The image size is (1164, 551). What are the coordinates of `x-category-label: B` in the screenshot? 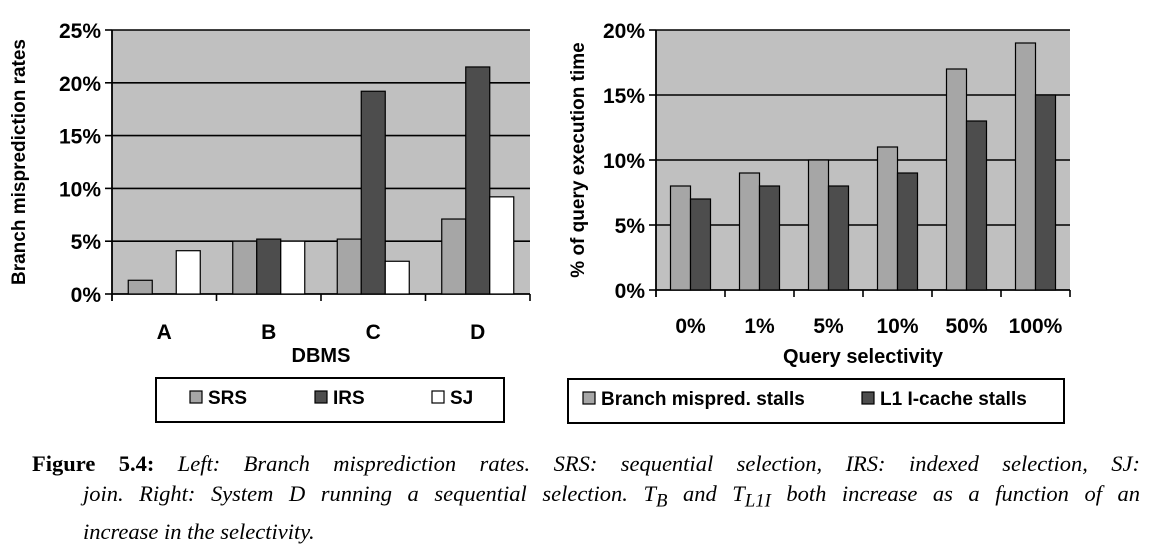 It's located at (268, 332).